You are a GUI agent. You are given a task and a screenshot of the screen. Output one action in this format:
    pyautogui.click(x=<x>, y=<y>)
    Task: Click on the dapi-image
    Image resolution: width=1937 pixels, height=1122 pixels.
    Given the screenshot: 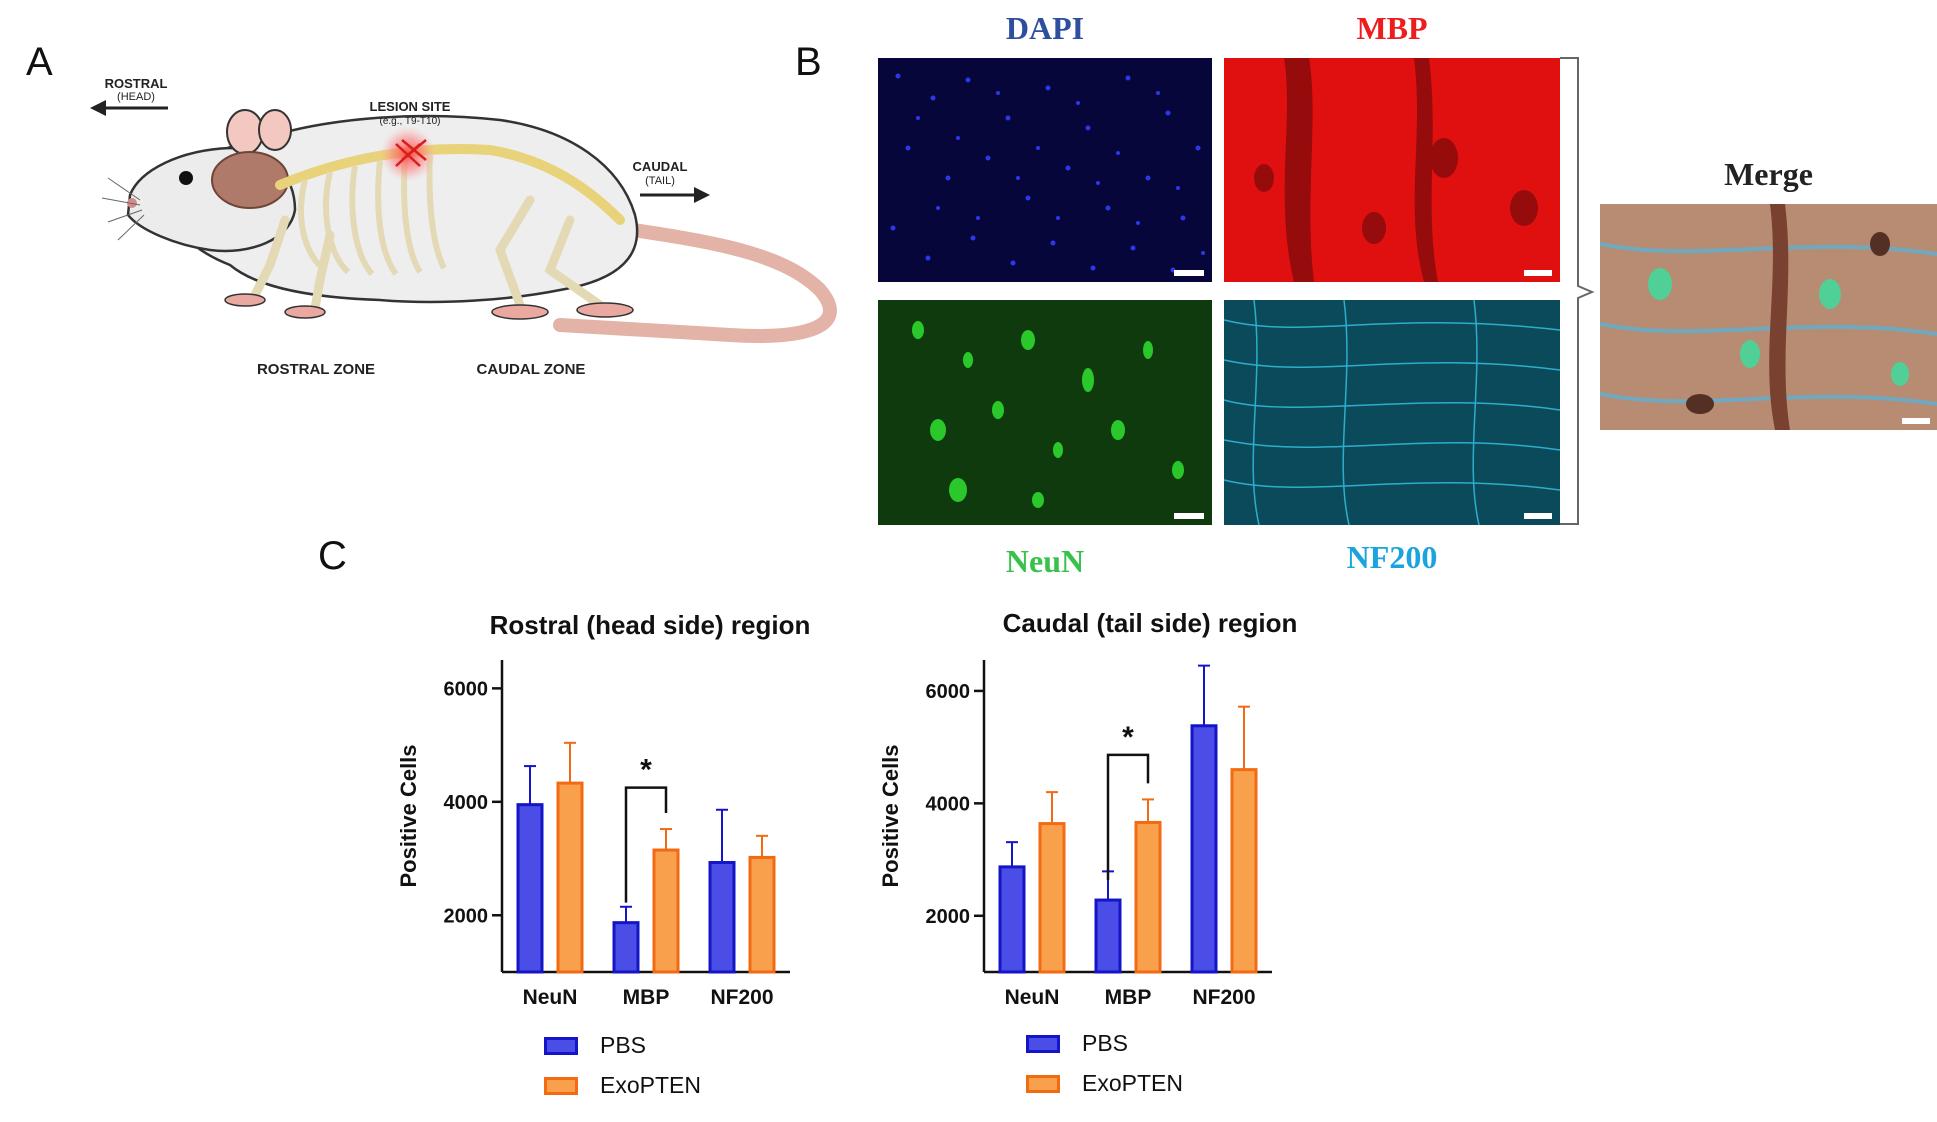 What is the action you would take?
    pyautogui.click(x=1045, y=170)
    